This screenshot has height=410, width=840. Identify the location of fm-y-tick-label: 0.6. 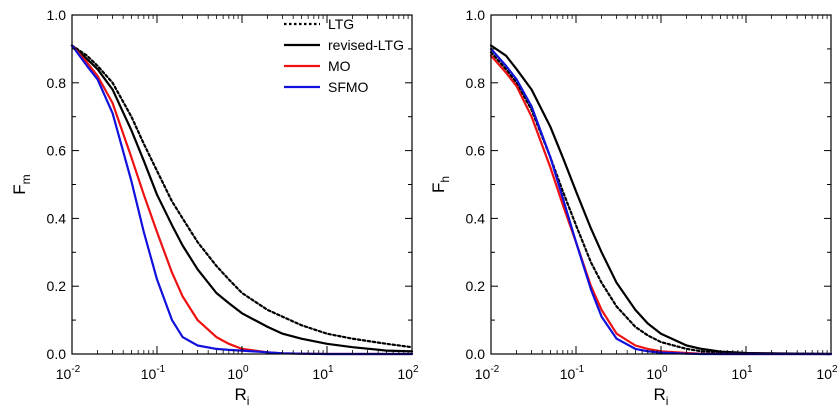
(57, 151).